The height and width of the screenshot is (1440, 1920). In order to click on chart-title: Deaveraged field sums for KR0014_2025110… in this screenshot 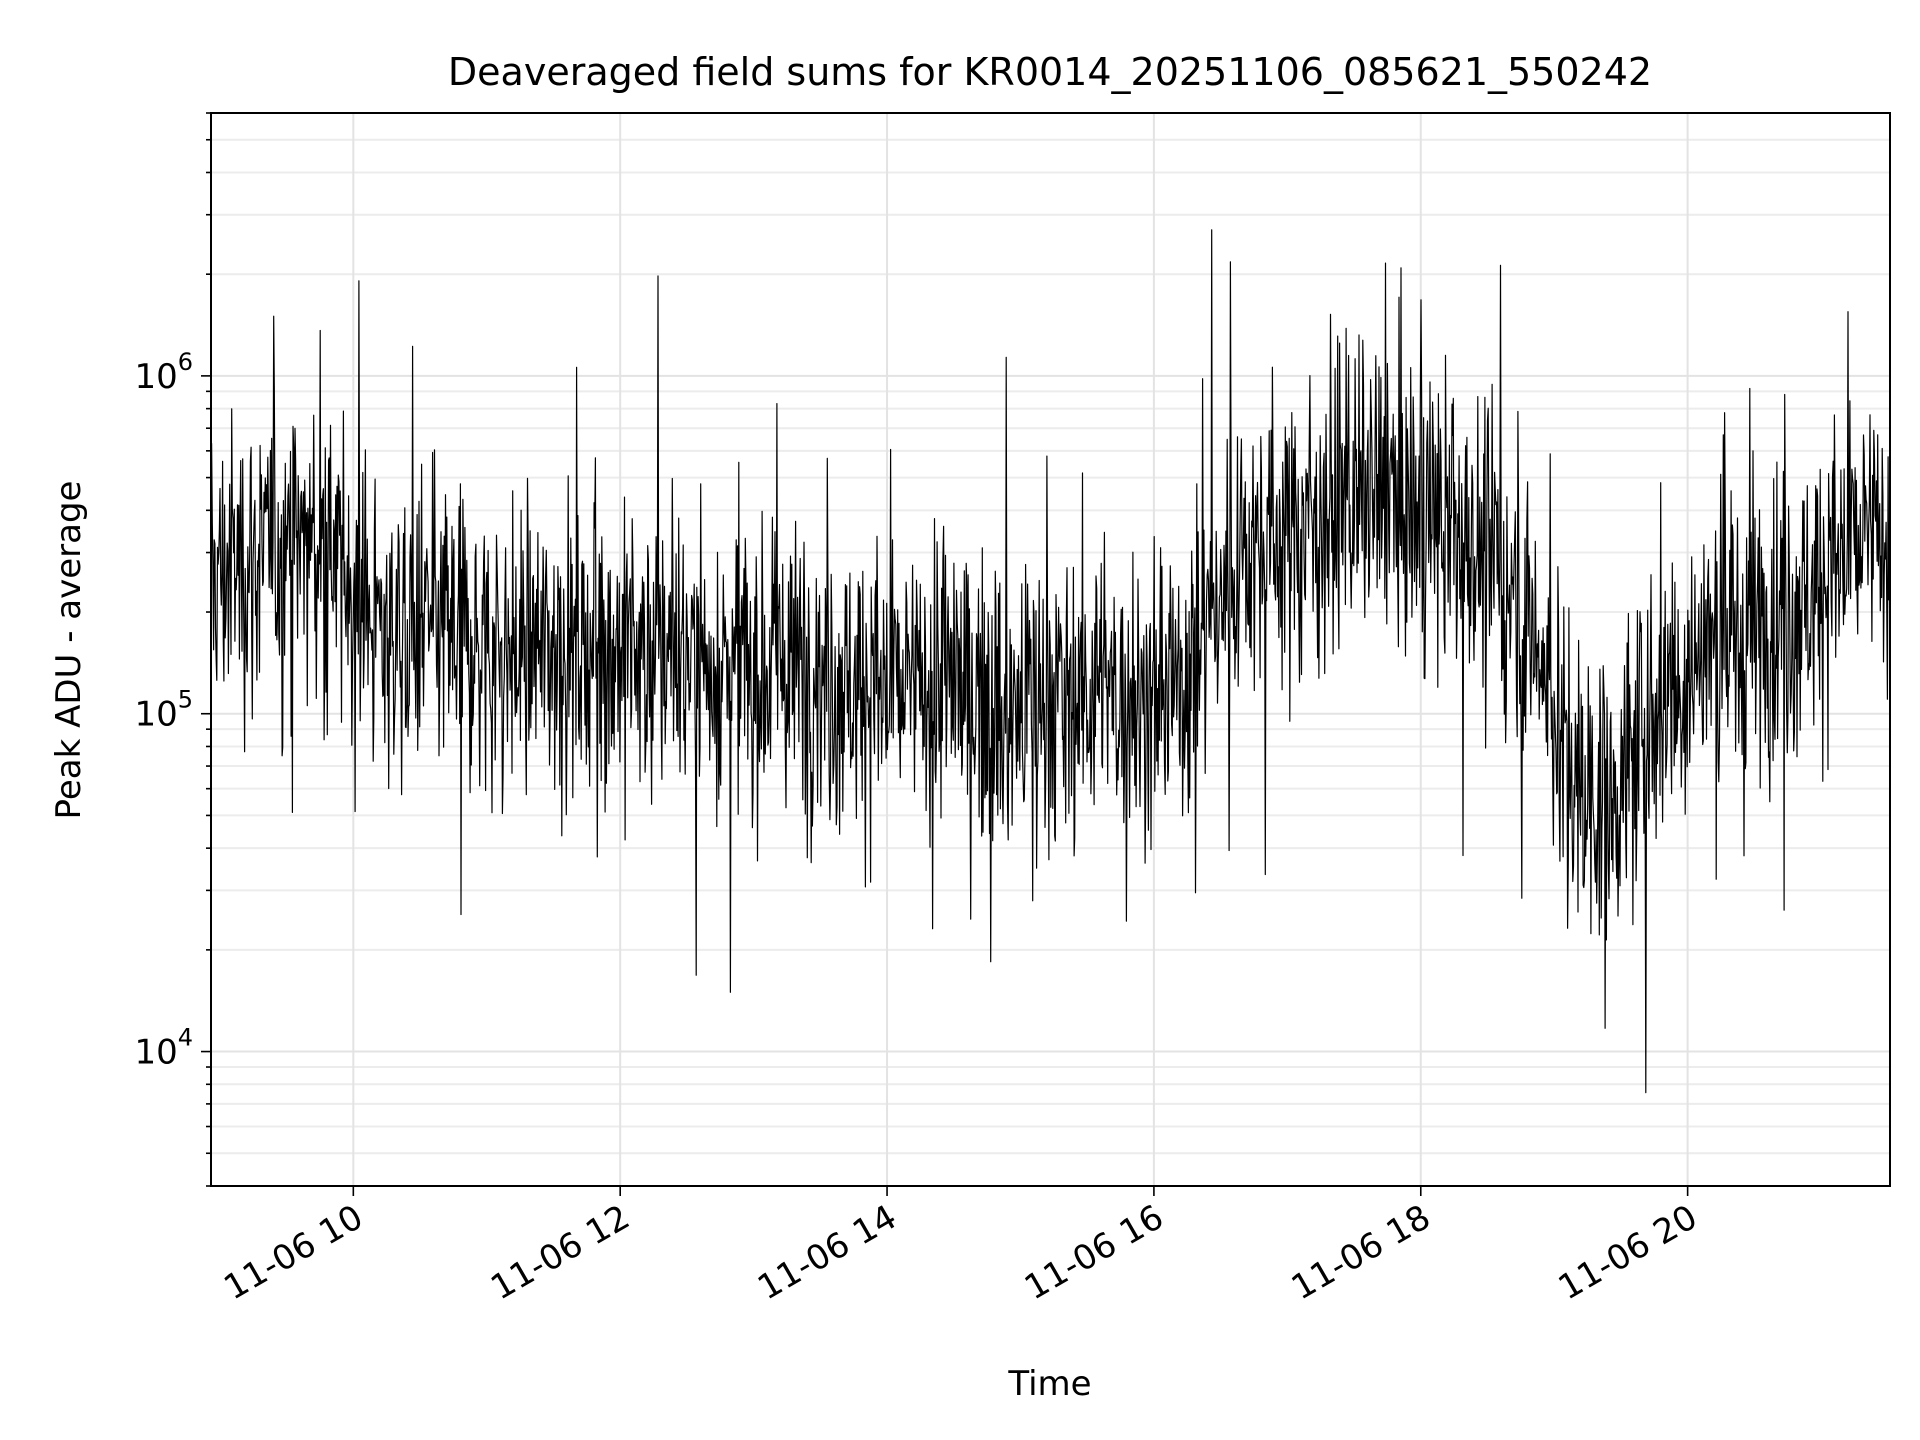, I will do `click(1050, 72)`.